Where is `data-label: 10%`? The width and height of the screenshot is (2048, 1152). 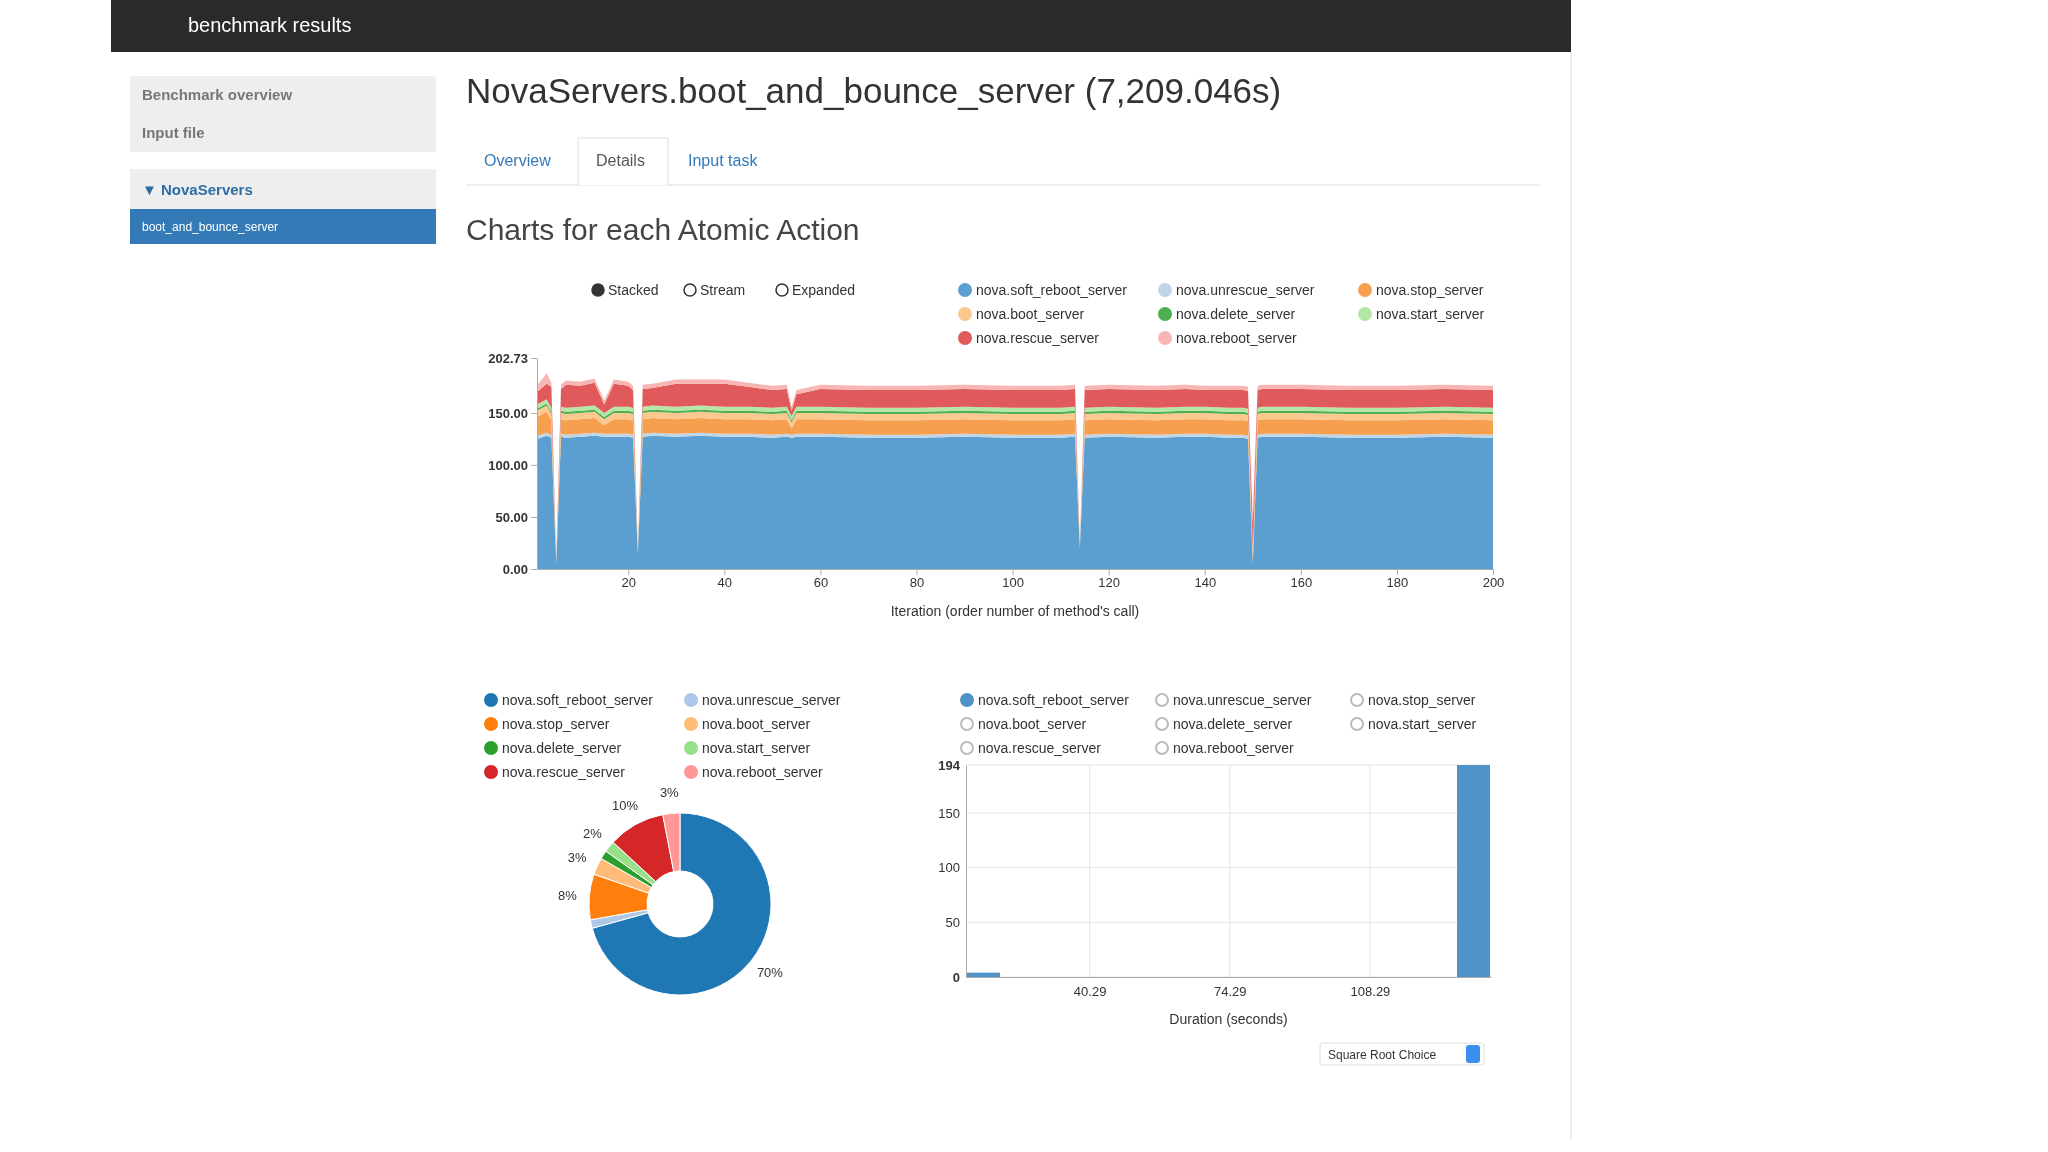
data-label: 10% is located at coordinates (625, 806).